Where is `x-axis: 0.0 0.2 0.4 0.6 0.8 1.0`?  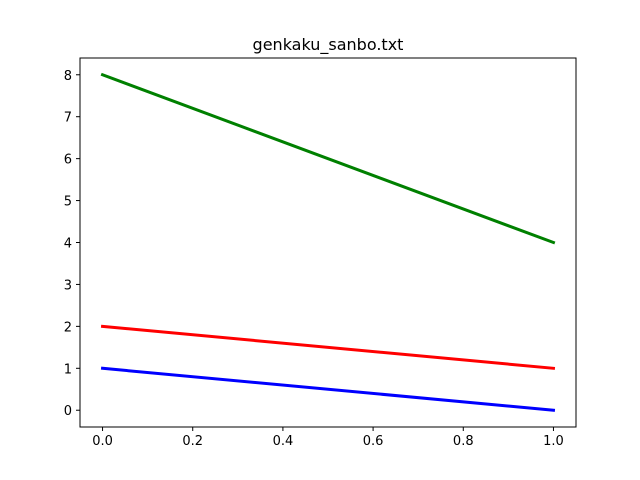
x-axis: 0.0 0.2 0.4 0.6 0.8 1.0 is located at coordinates (328, 438).